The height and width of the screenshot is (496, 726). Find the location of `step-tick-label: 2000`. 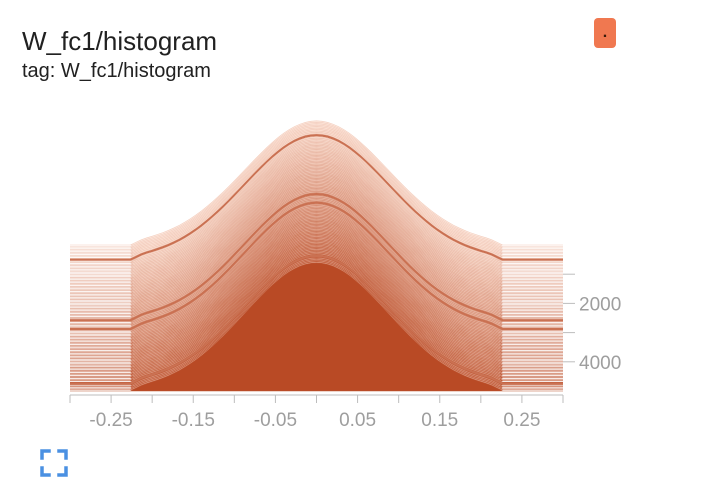

step-tick-label: 2000 is located at coordinates (600, 304).